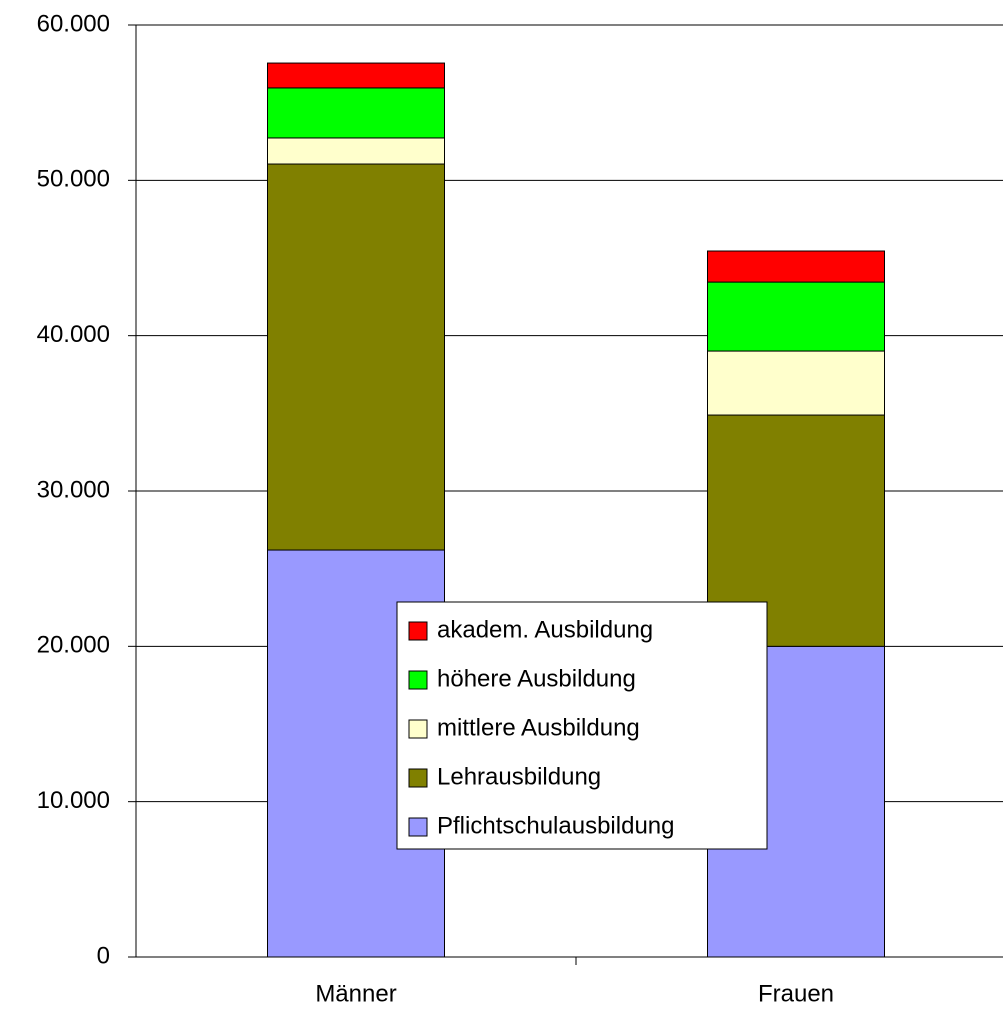 The height and width of the screenshot is (1016, 1003). Describe the element at coordinates (73, 645) in the screenshot. I see `y-tick-label: 20.000` at that location.